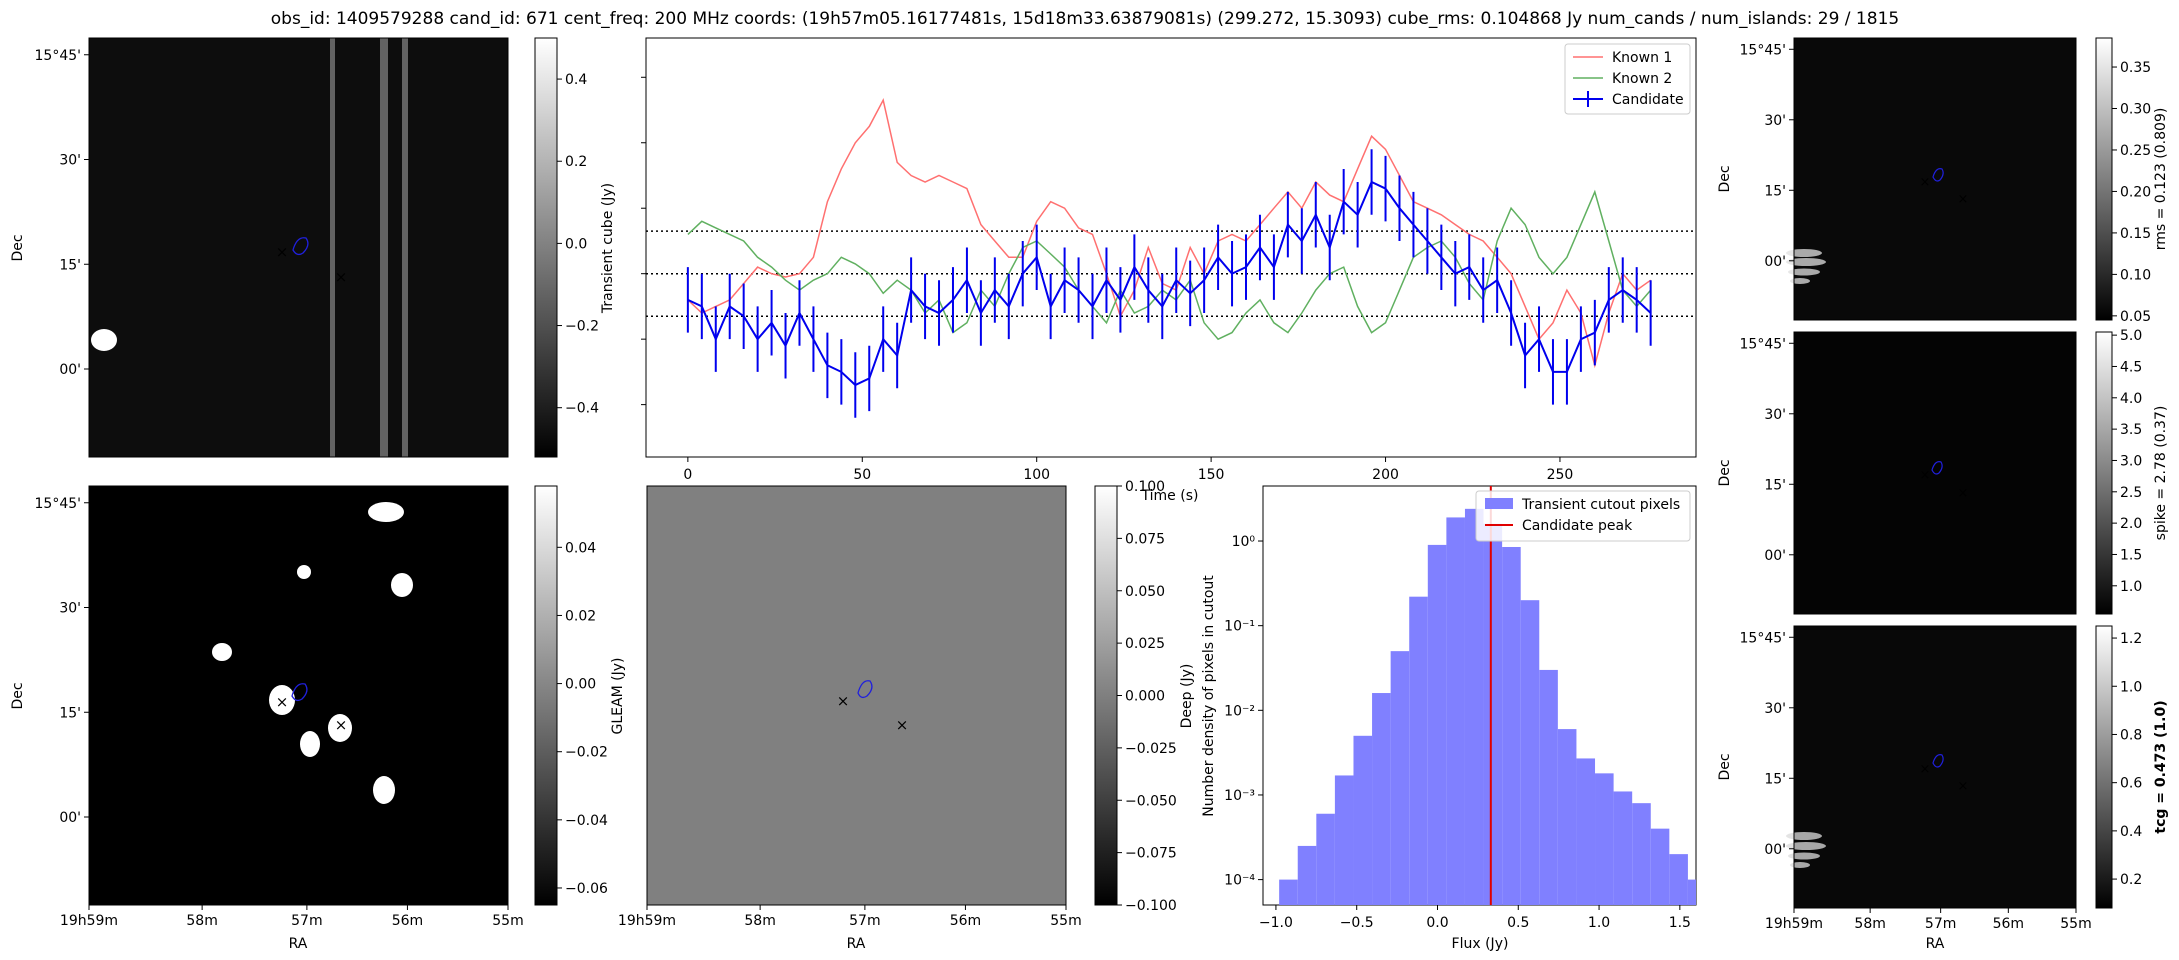 Image resolution: width=2179 pixels, height=960 pixels. What do you see at coordinates (1385, 475) in the screenshot?
I see `xtick-label: 200` at bounding box center [1385, 475].